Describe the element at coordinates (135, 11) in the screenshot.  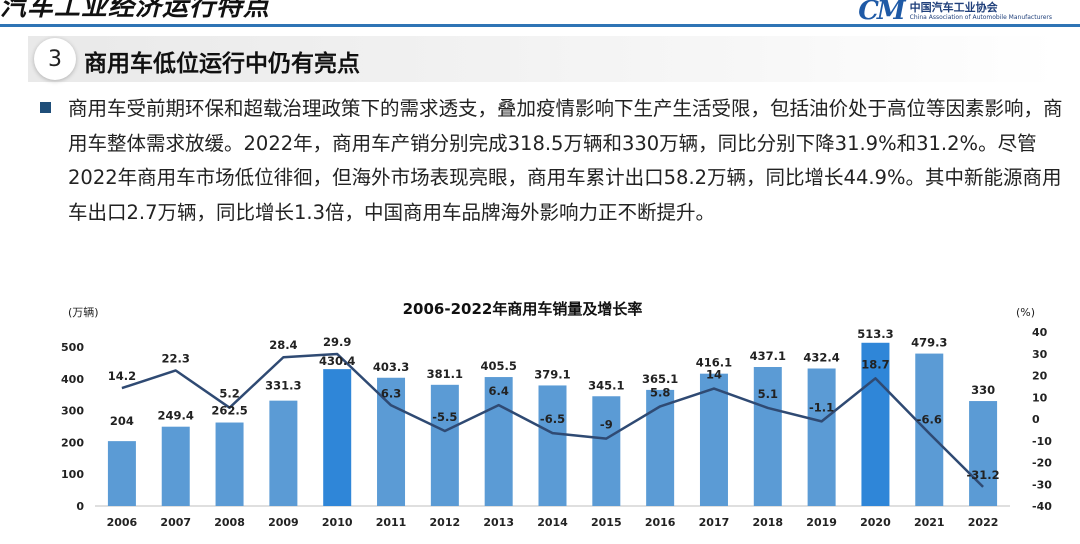
I see `page-header-title: 汽车工业经济运行特点` at that location.